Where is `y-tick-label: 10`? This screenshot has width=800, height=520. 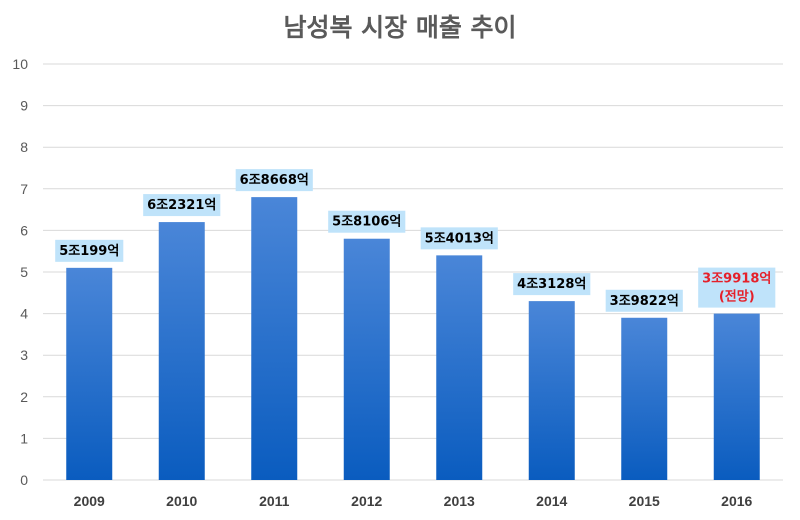
y-tick-label: 10 is located at coordinates (20, 64).